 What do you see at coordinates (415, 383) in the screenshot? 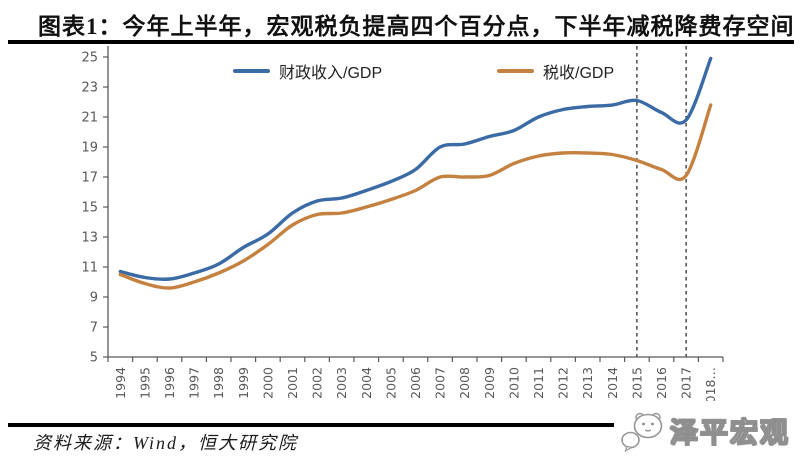
I see `x-tick-label: 2006` at bounding box center [415, 383].